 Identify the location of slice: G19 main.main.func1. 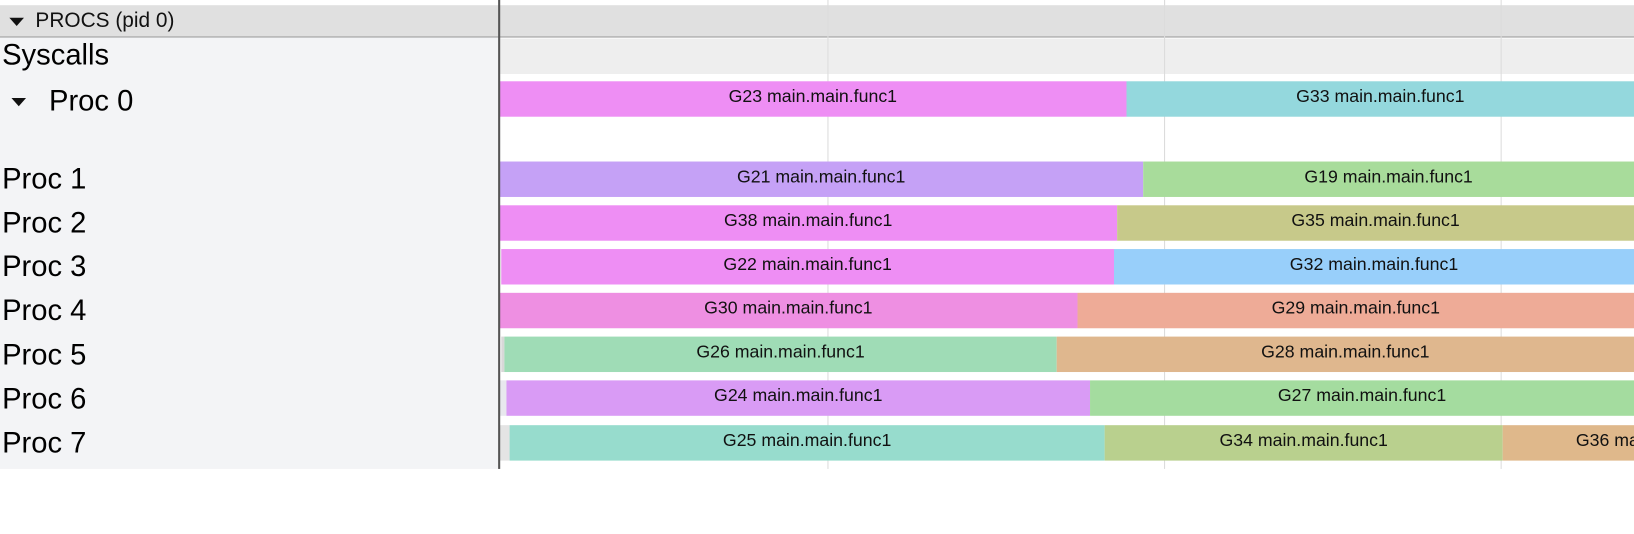
(1388, 179).